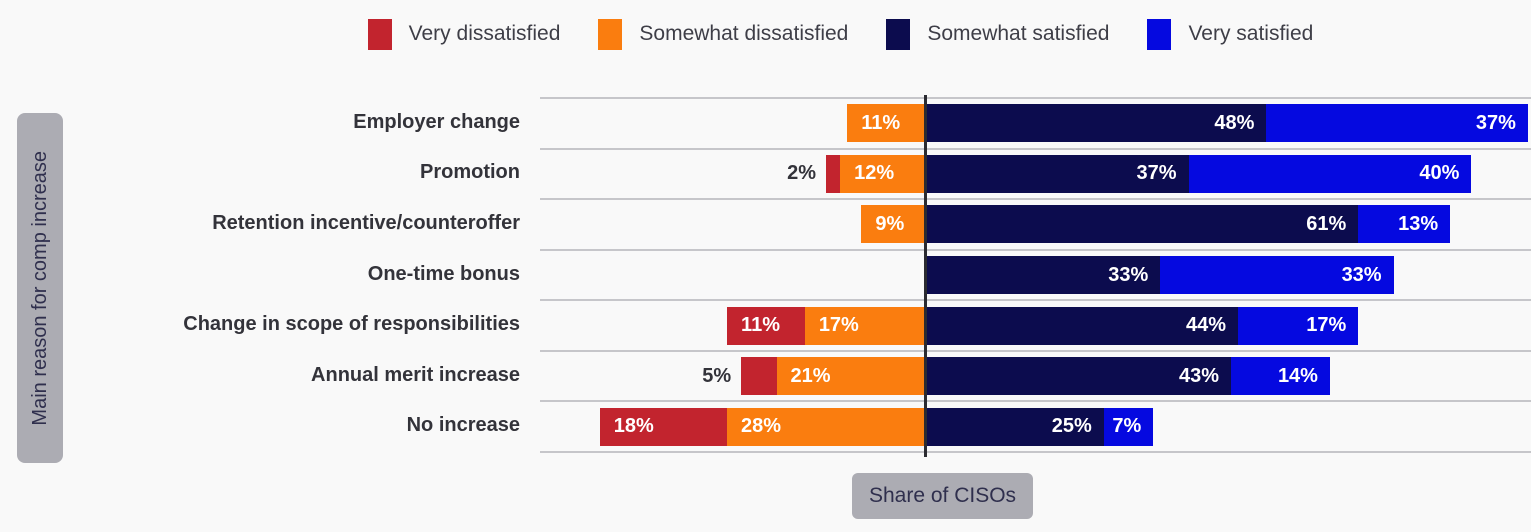 Image resolution: width=1531 pixels, height=532 pixels. I want to click on legend-item: Somewhat dissatisfied, so click(723, 34).